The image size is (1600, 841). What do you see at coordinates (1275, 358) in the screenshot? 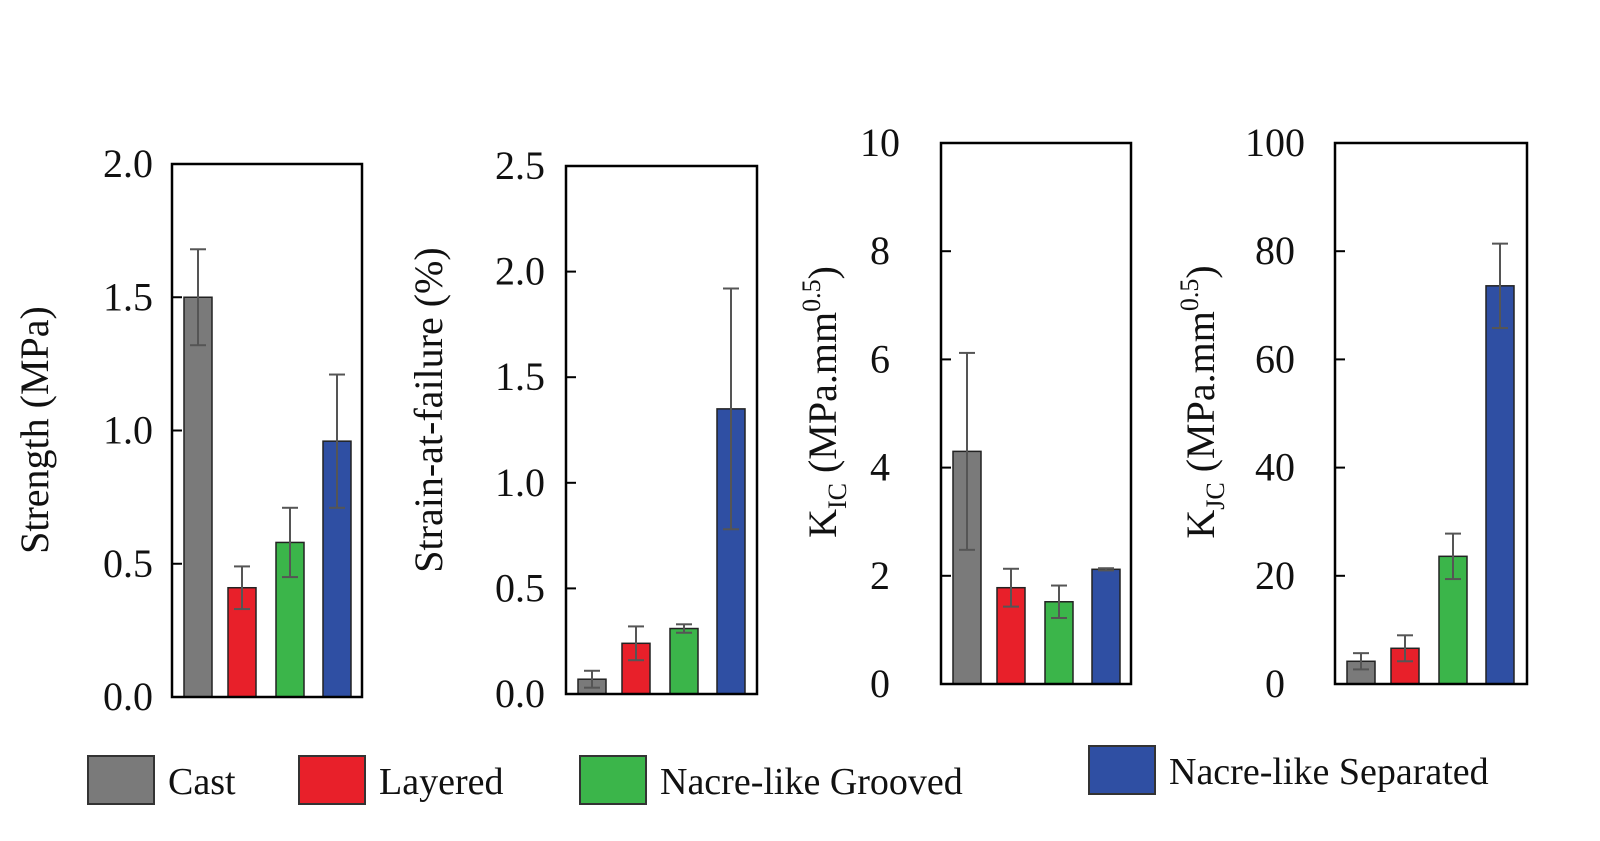
I see `y-tick-label: 60` at bounding box center [1275, 358].